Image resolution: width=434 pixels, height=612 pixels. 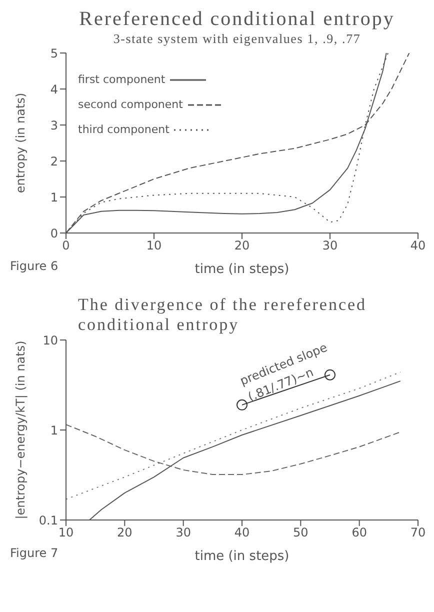 I want to click on legend-label: third component, so click(x=124, y=129).